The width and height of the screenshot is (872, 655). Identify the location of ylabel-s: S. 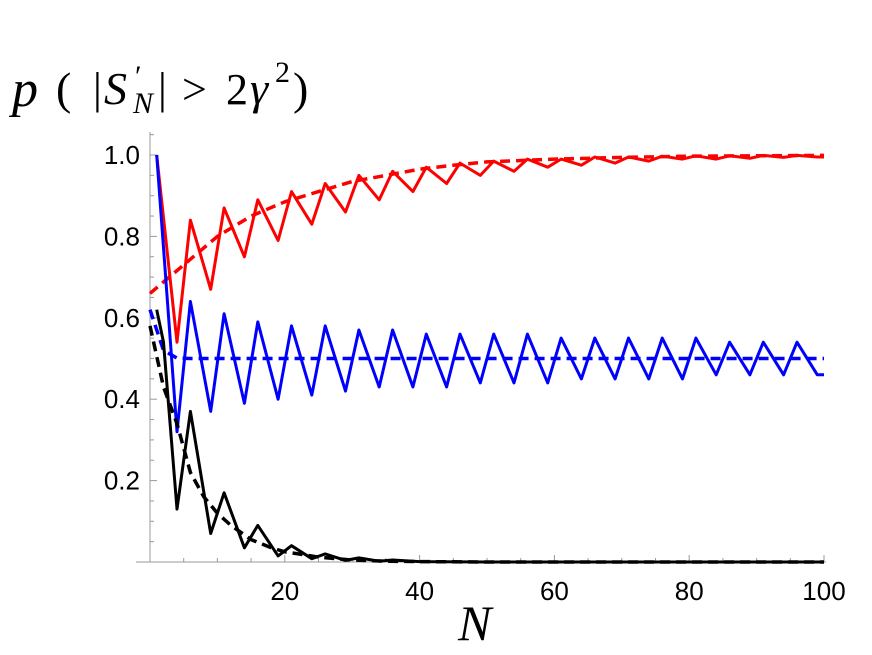
(115, 88).